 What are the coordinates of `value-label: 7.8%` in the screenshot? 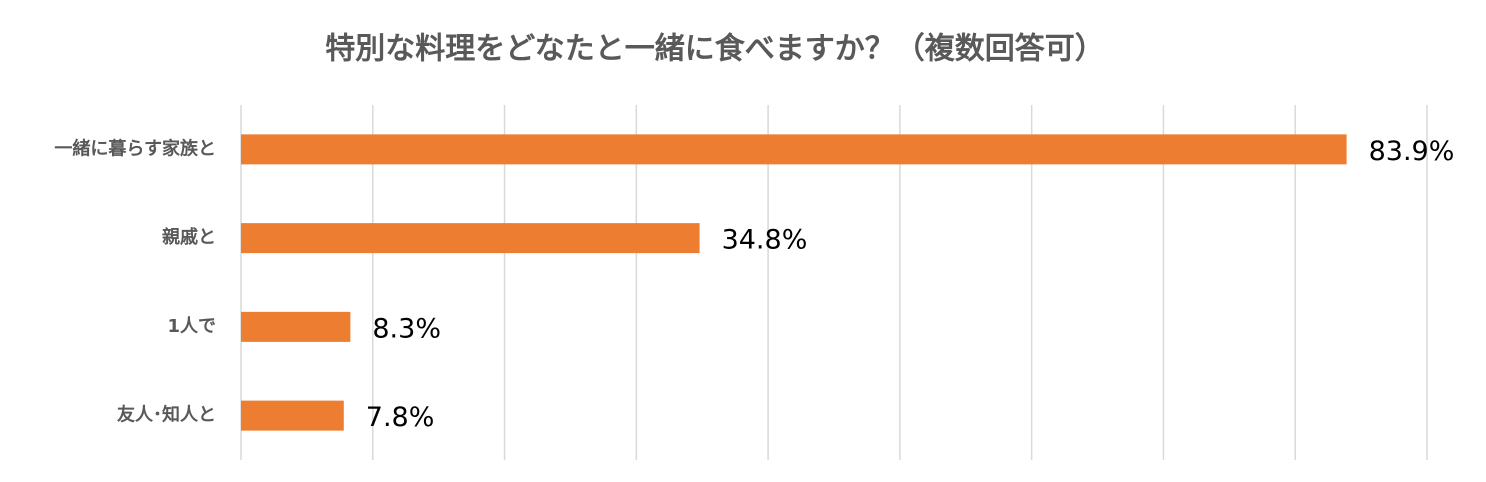 It's located at (400, 417).